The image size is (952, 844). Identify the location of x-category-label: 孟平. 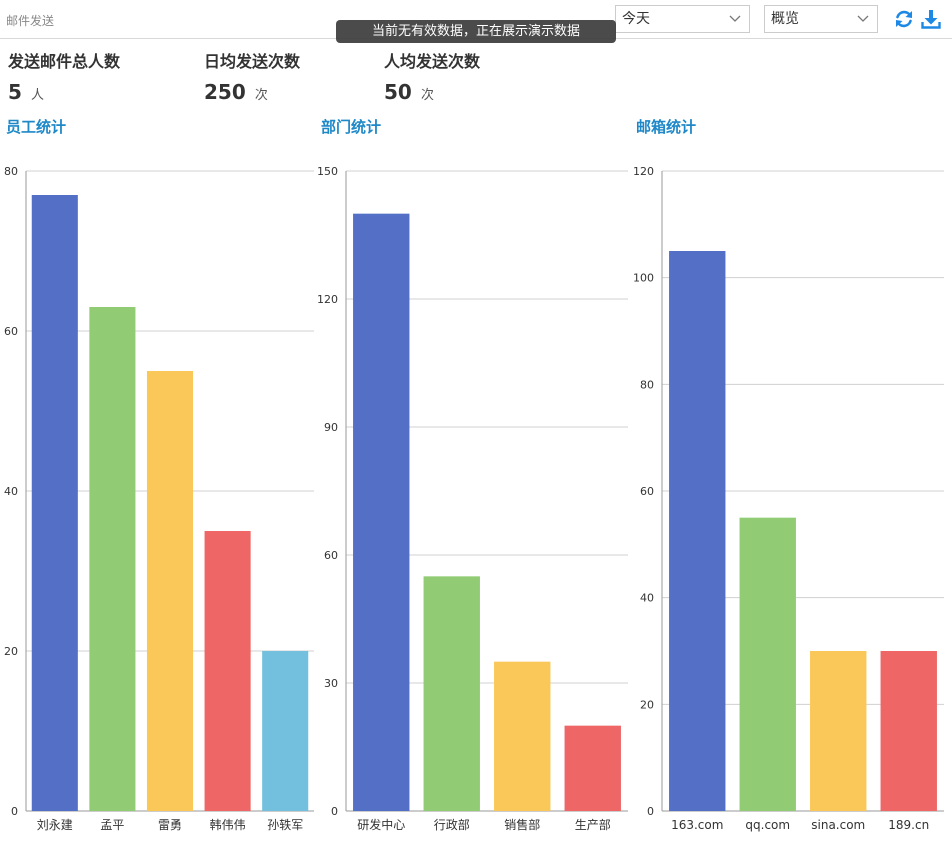
(112, 825).